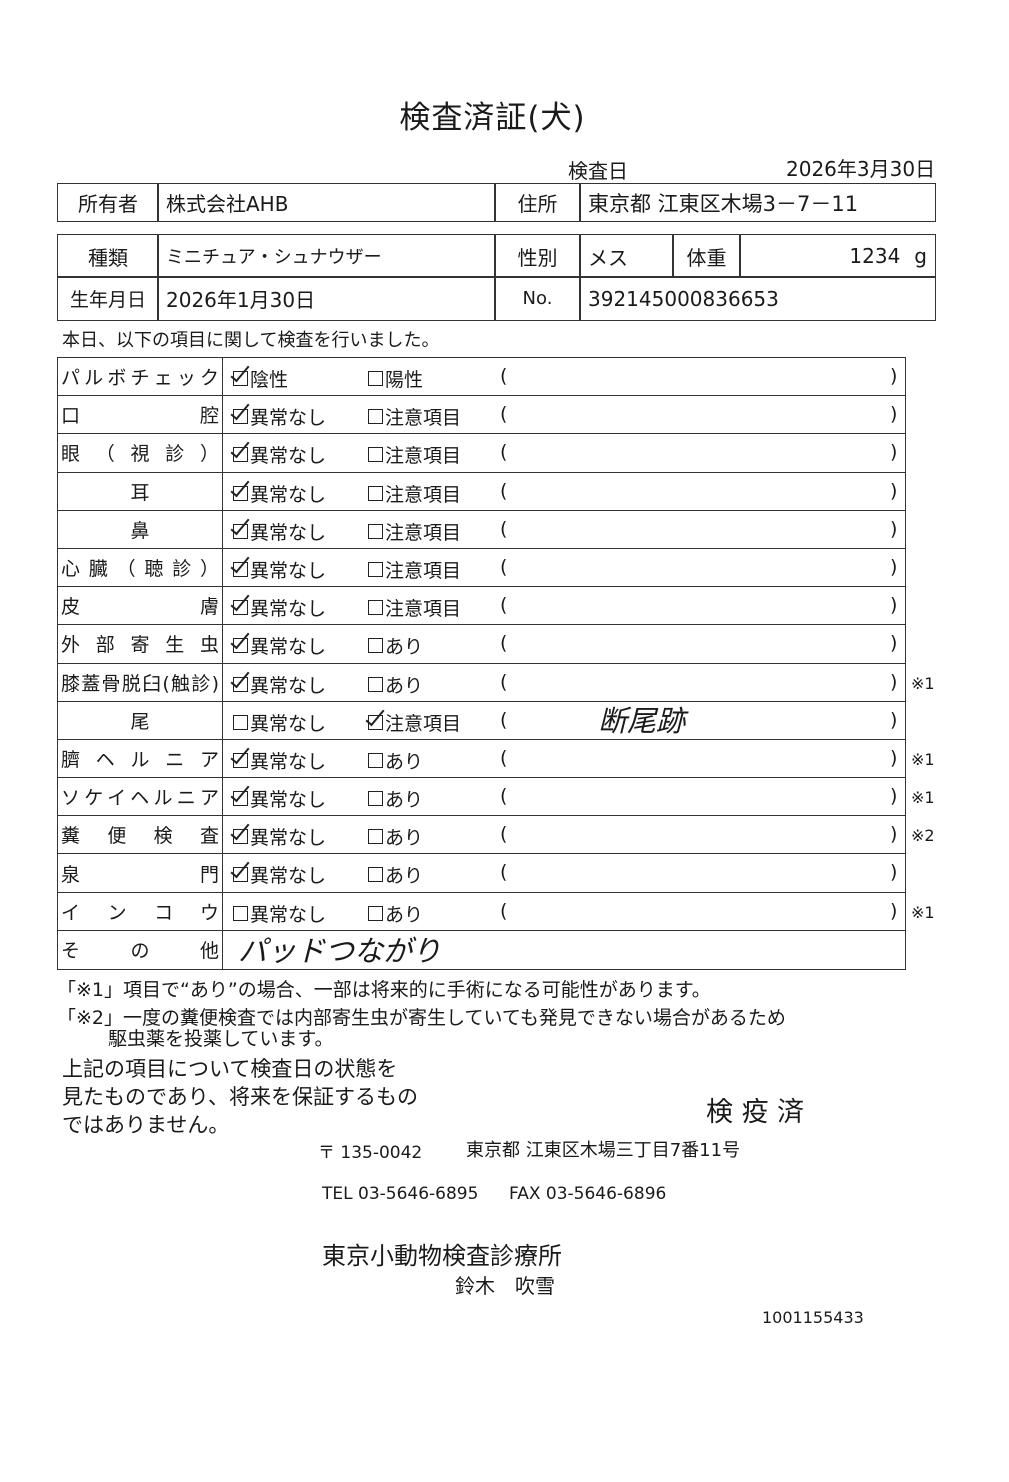  I want to click on other-row: その他 パッドつながり, so click(481, 949).